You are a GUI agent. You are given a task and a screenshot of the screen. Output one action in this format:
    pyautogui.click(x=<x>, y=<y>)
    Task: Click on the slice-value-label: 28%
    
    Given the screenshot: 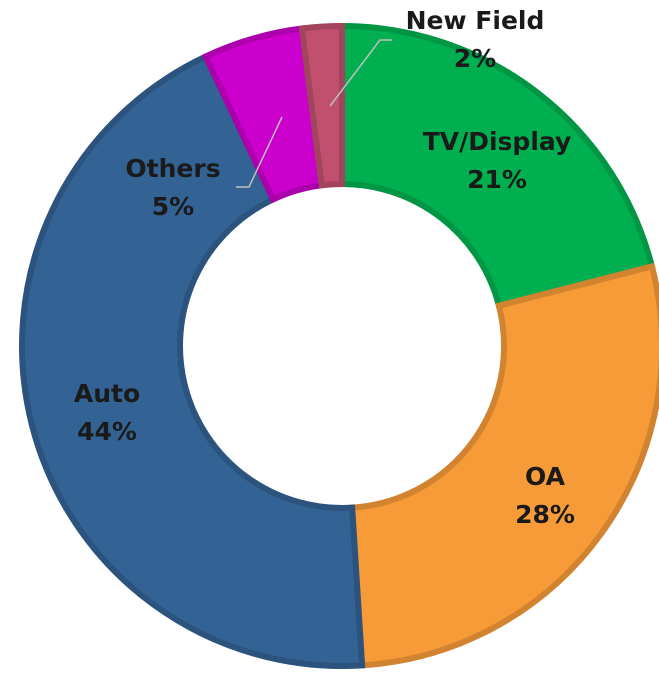 What is the action you would take?
    pyautogui.click(x=545, y=514)
    